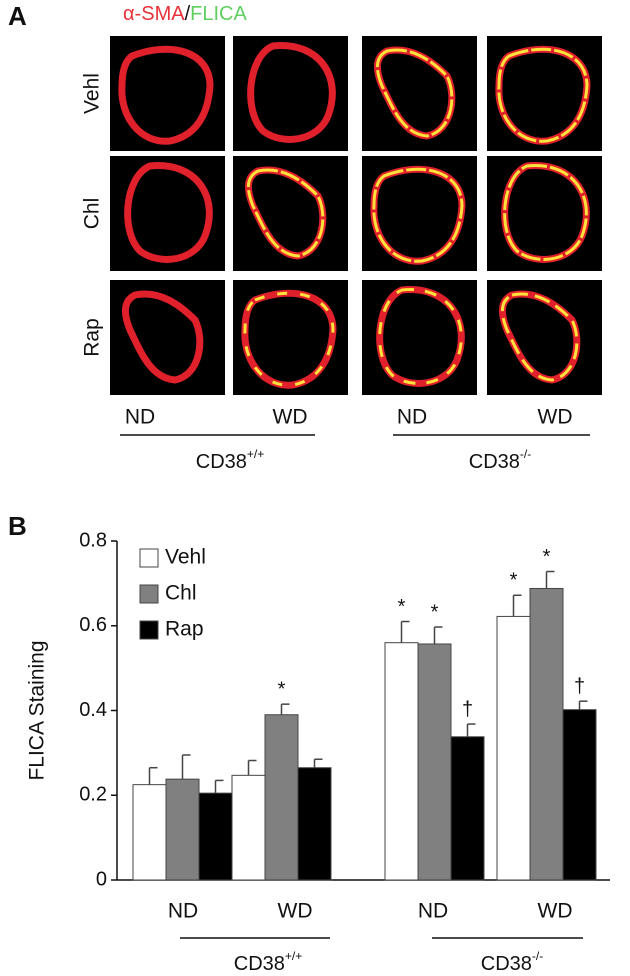  Describe the element at coordinates (218, 14) in the screenshot. I see `stain-green: FLICA` at that location.